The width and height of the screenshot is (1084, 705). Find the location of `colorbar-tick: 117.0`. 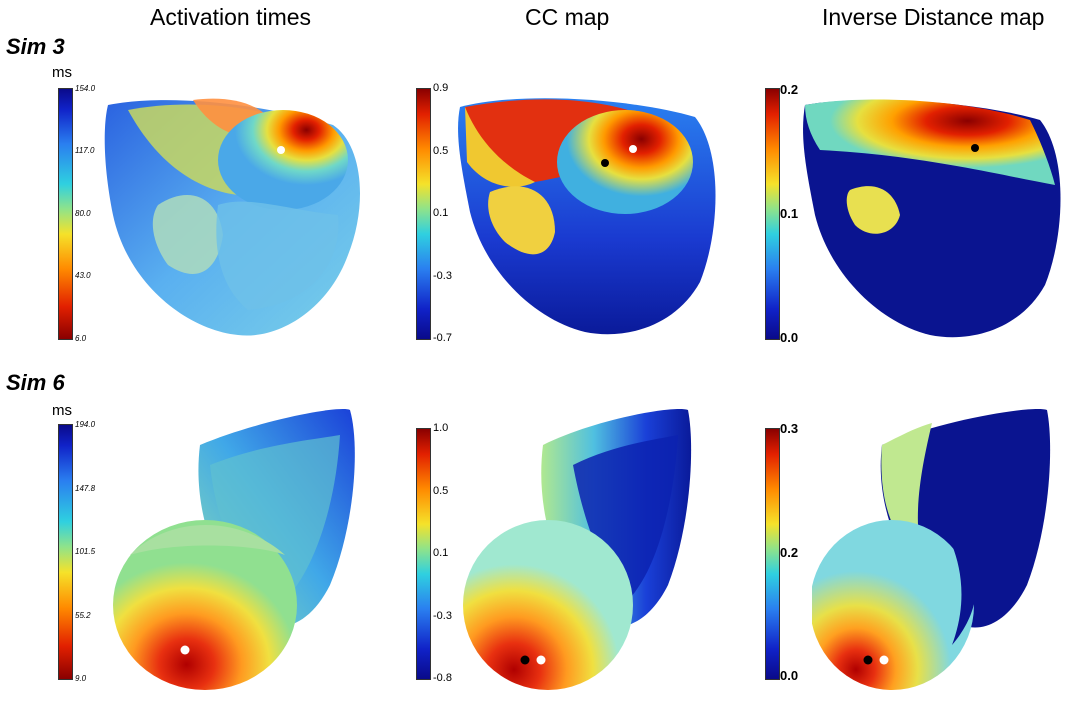

colorbar-tick: 117.0 is located at coordinates (85, 150).